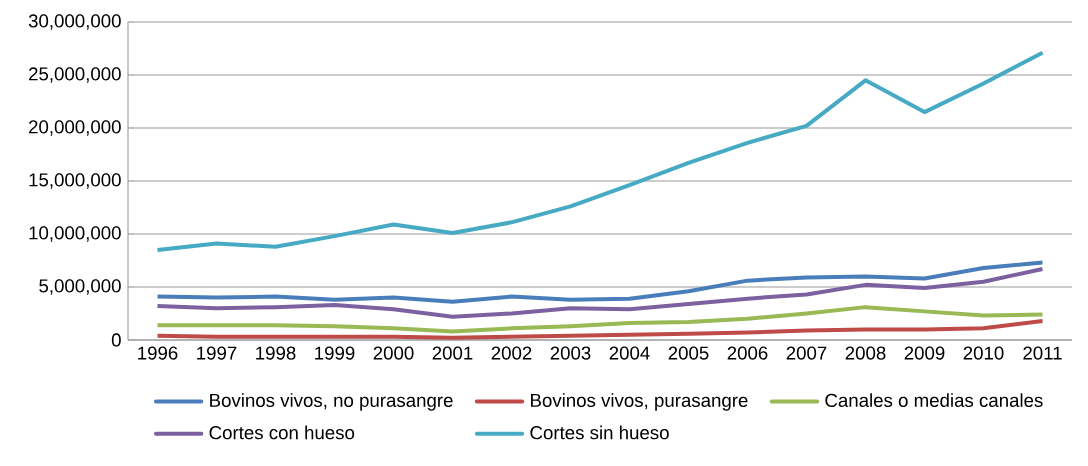 The height and width of the screenshot is (466, 1088). I want to click on y-tick-label: 20,000,000, so click(75, 128).